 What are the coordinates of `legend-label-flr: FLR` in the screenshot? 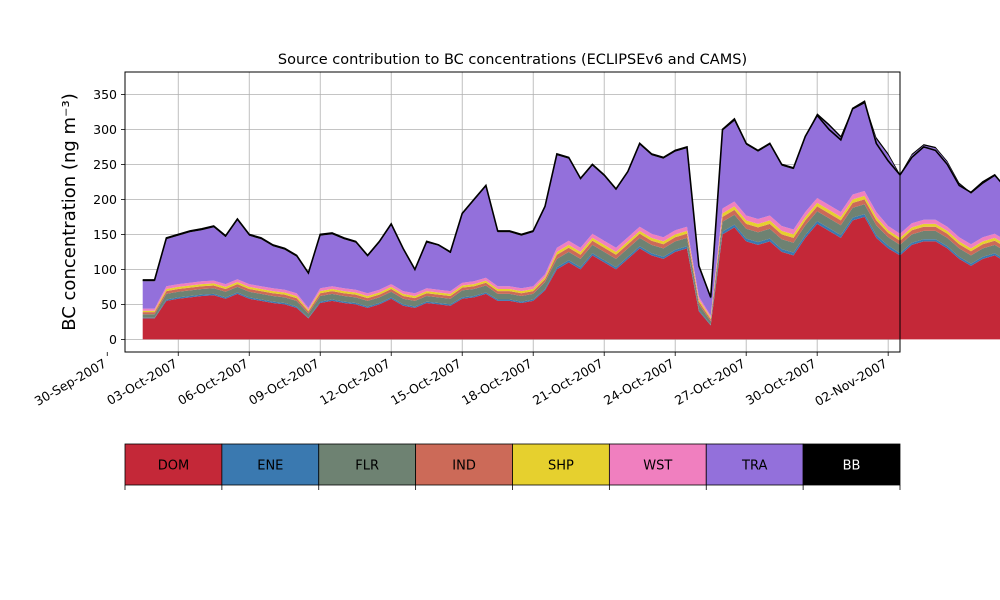 It's located at (367, 466).